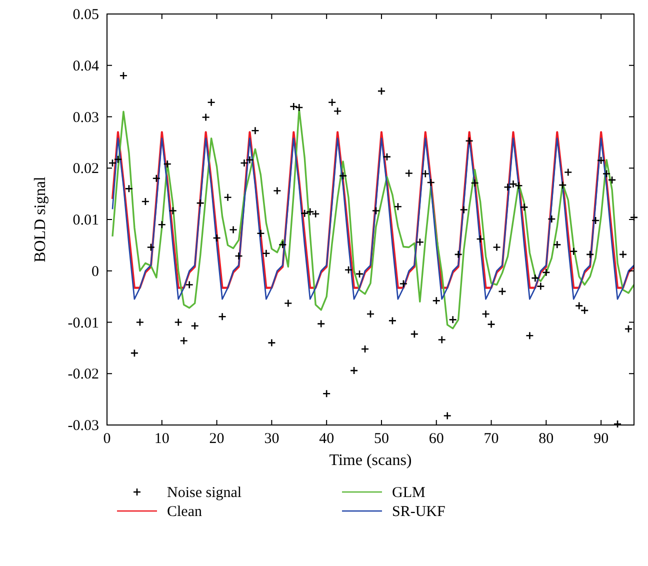 The height and width of the screenshot is (566, 648). I want to click on legend-label: Noise signal, so click(204, 493).